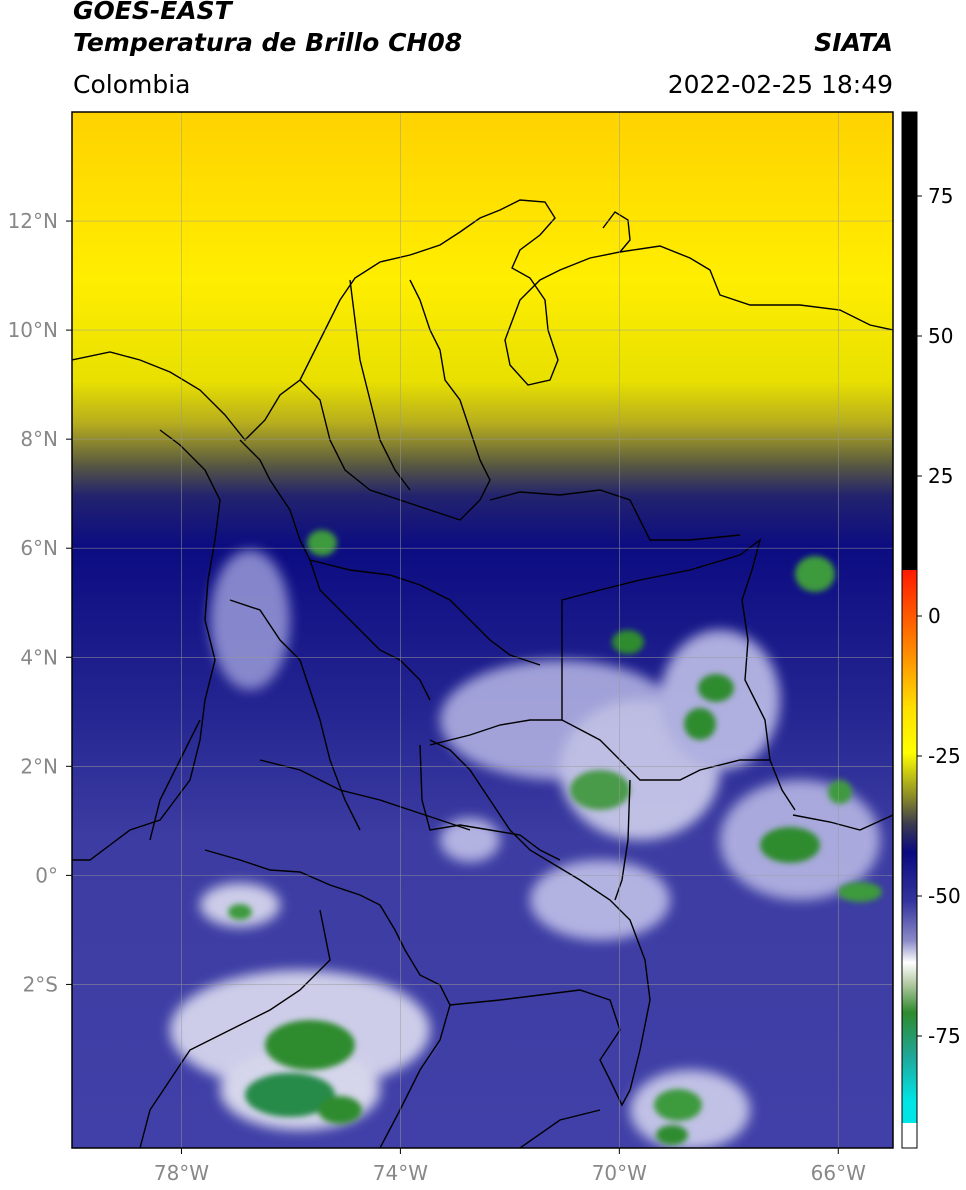 Image resolution: width=966 pixels, height=1190 pixels. What do you see at coordinates (152, 12) in the screenshot?
I see `satellite-title: GOES-EAST` at bounding box center [152, 12].